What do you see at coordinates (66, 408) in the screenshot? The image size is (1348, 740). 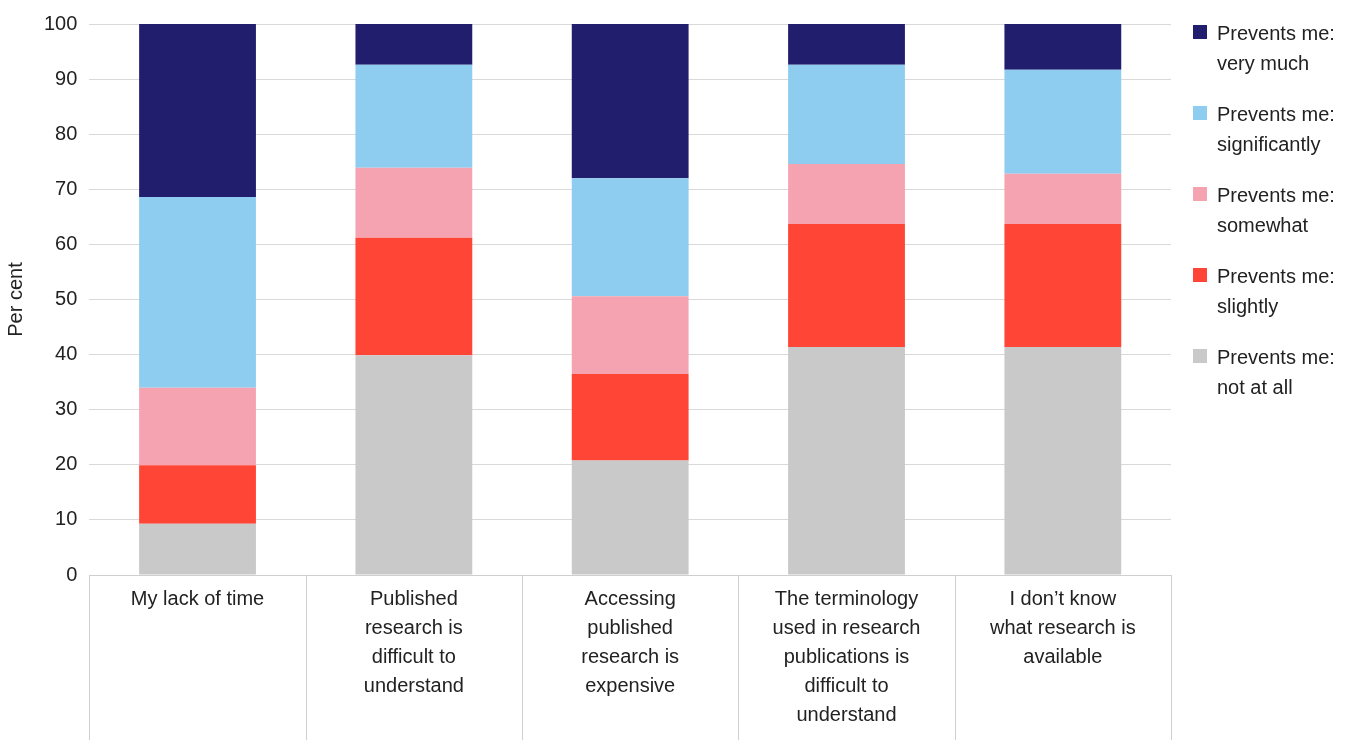 I see `y-tick-label: 30` at bounding box center [66, 408].